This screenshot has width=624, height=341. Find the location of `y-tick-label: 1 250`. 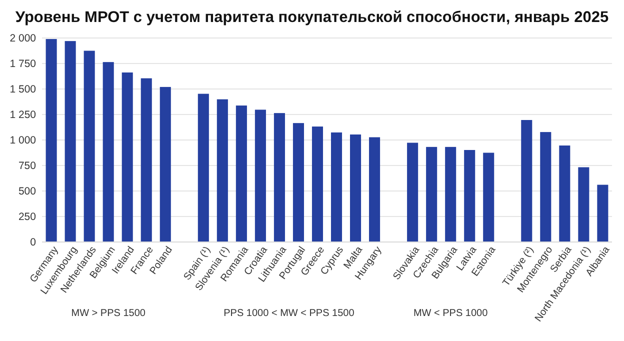

y-tick-label: 1 250 is located at coordinates (23, 114).